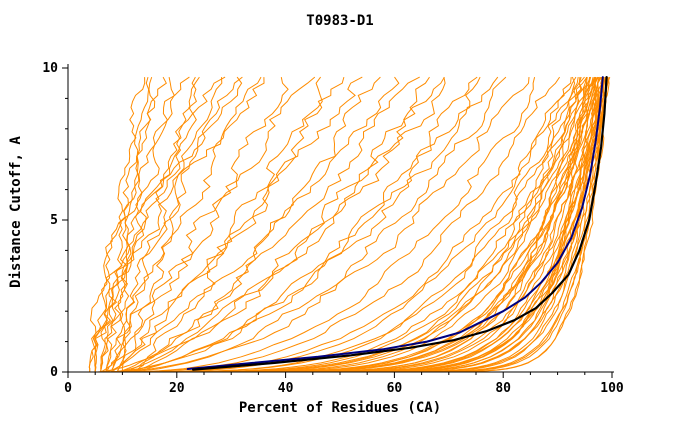  What do you see at coordinates (612, 388) in the screenshot?
I see `x-tick-label: 100` at bounding box center [612, 388].